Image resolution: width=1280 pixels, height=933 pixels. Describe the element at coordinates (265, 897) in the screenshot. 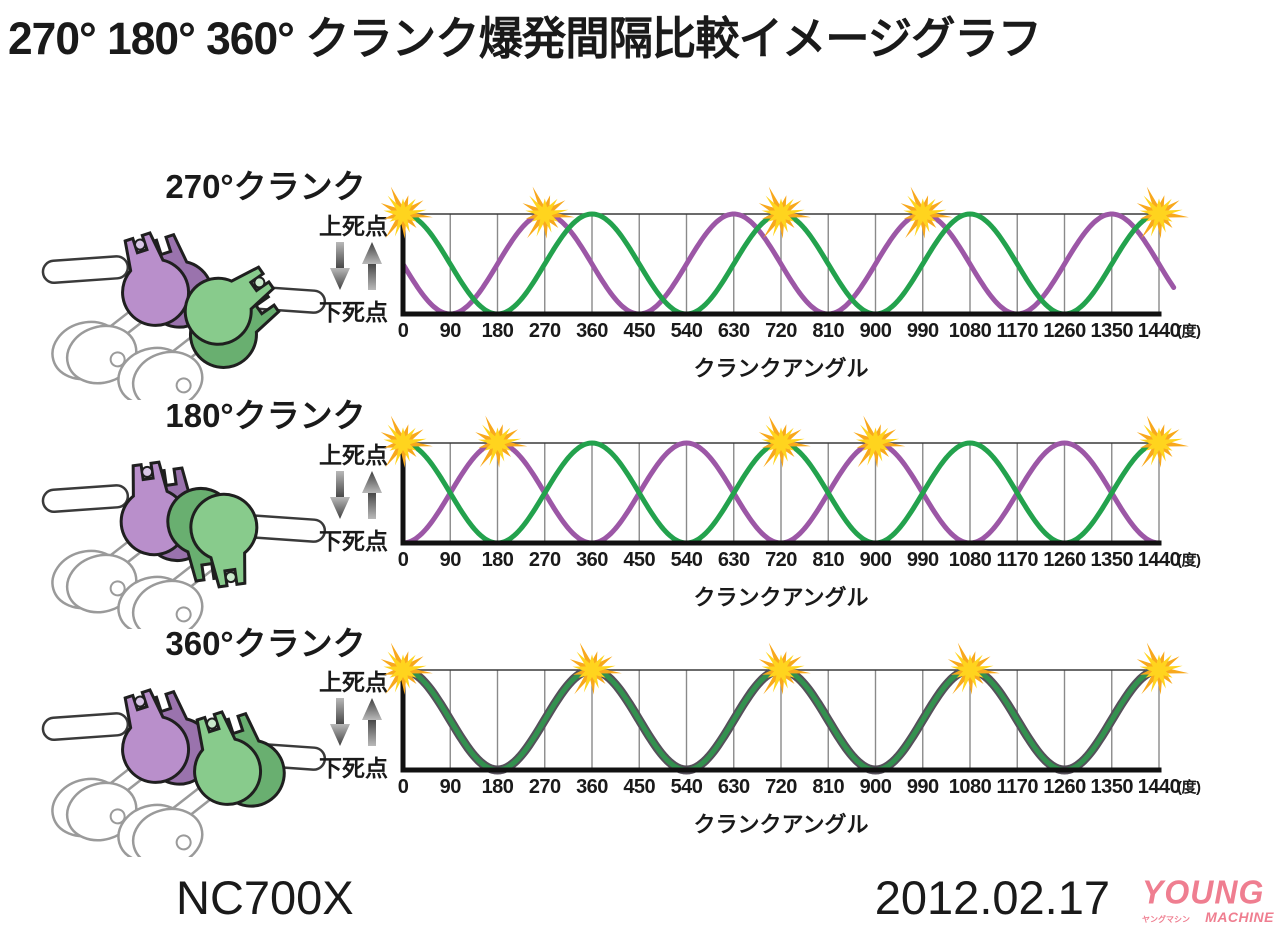

I see `model-name: NC700X` at that location.